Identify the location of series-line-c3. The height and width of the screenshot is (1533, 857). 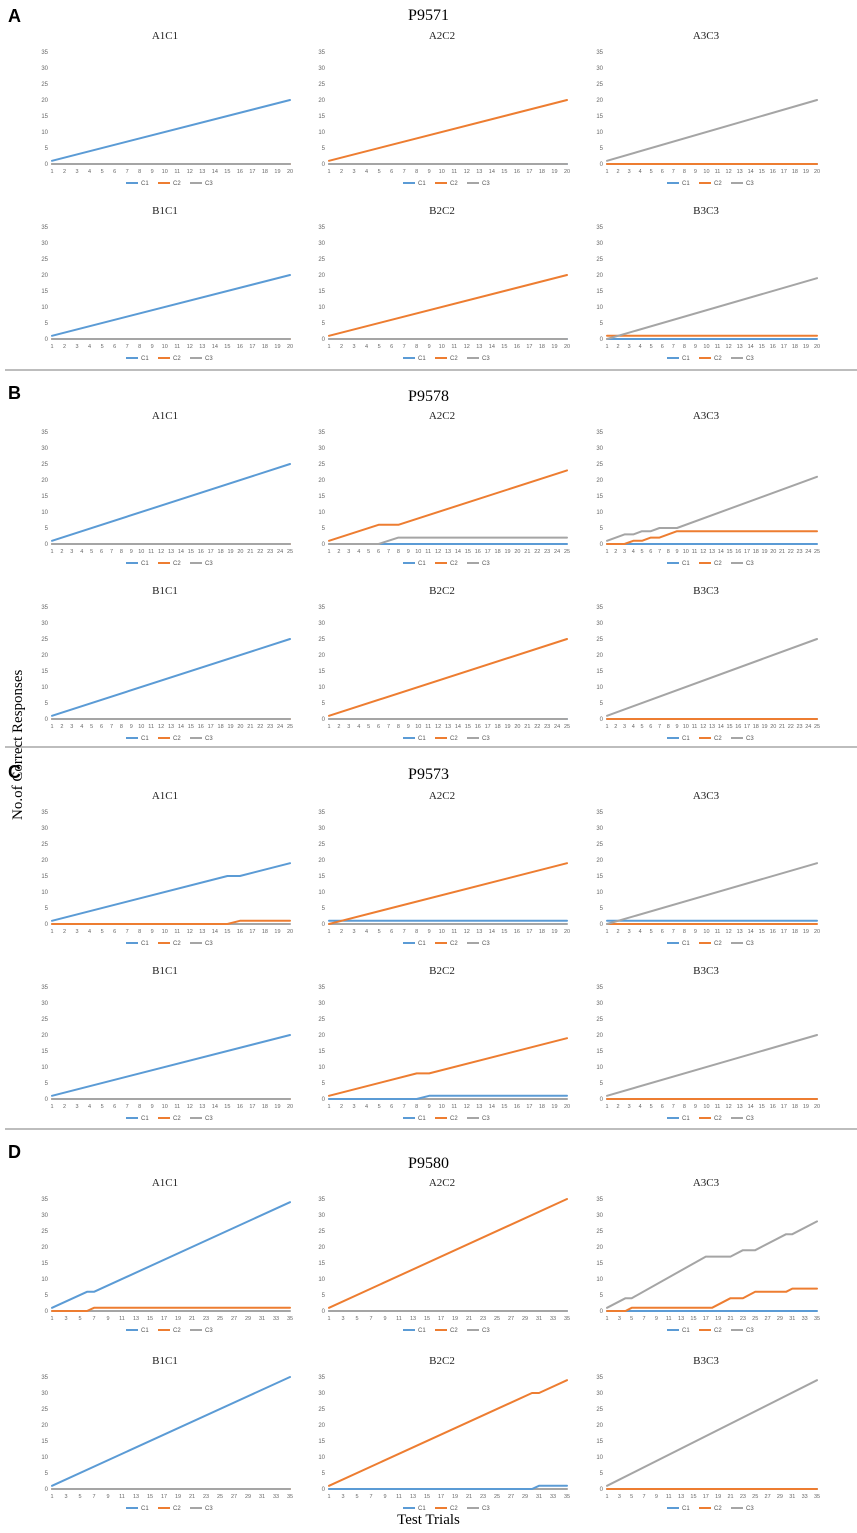
(712, 1264).